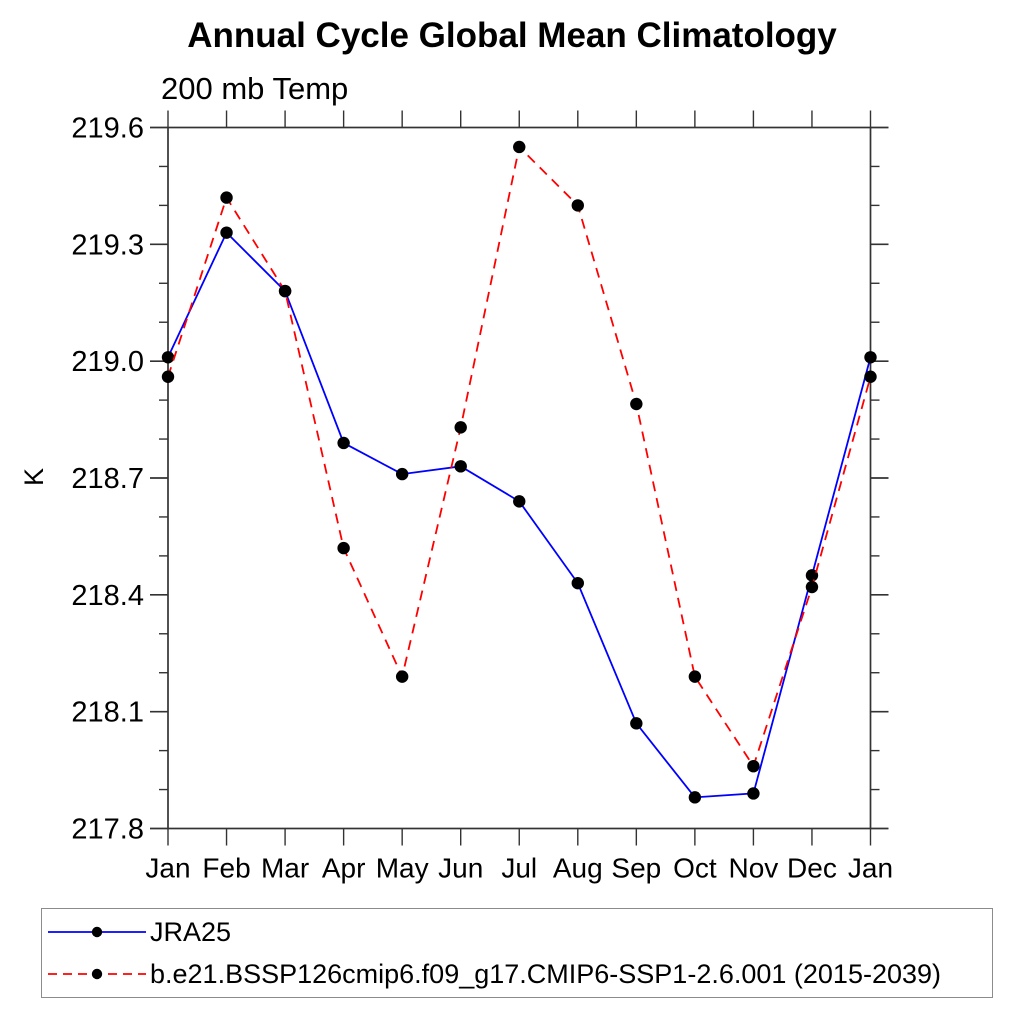  I want to click on y-tick-label: 218.7, so click(107, 479).